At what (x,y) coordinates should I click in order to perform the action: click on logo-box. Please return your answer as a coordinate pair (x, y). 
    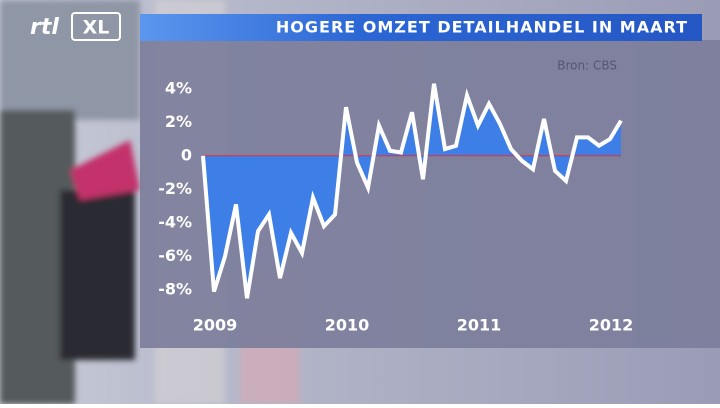
    Looking at the image, I should click on (96, 26).